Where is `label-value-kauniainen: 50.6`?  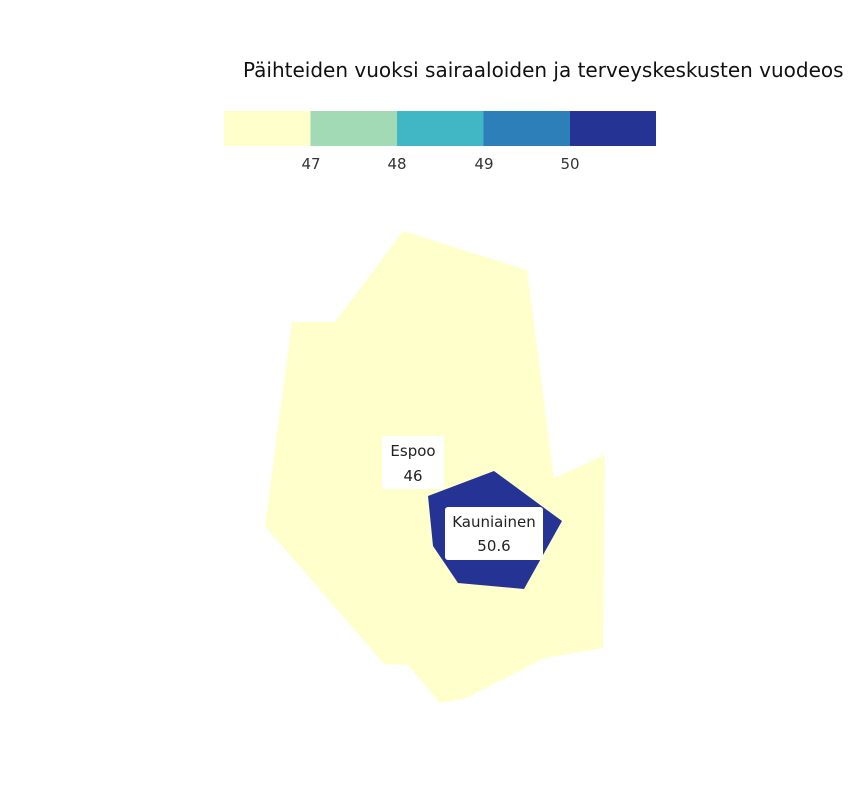 label-value-kauniainen: 50.6 is located at coordinates (493, 546).